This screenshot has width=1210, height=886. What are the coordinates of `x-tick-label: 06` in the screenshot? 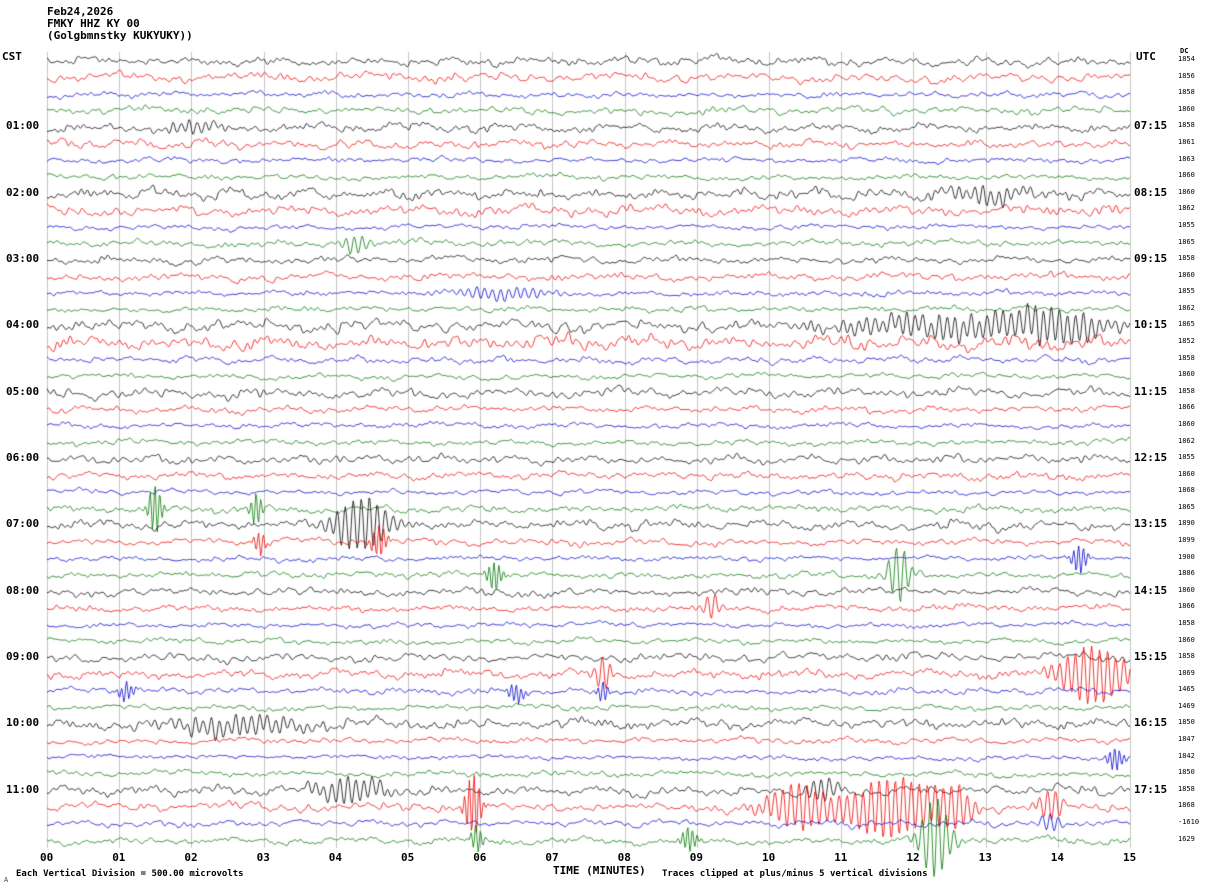 It's located at (480, 857).